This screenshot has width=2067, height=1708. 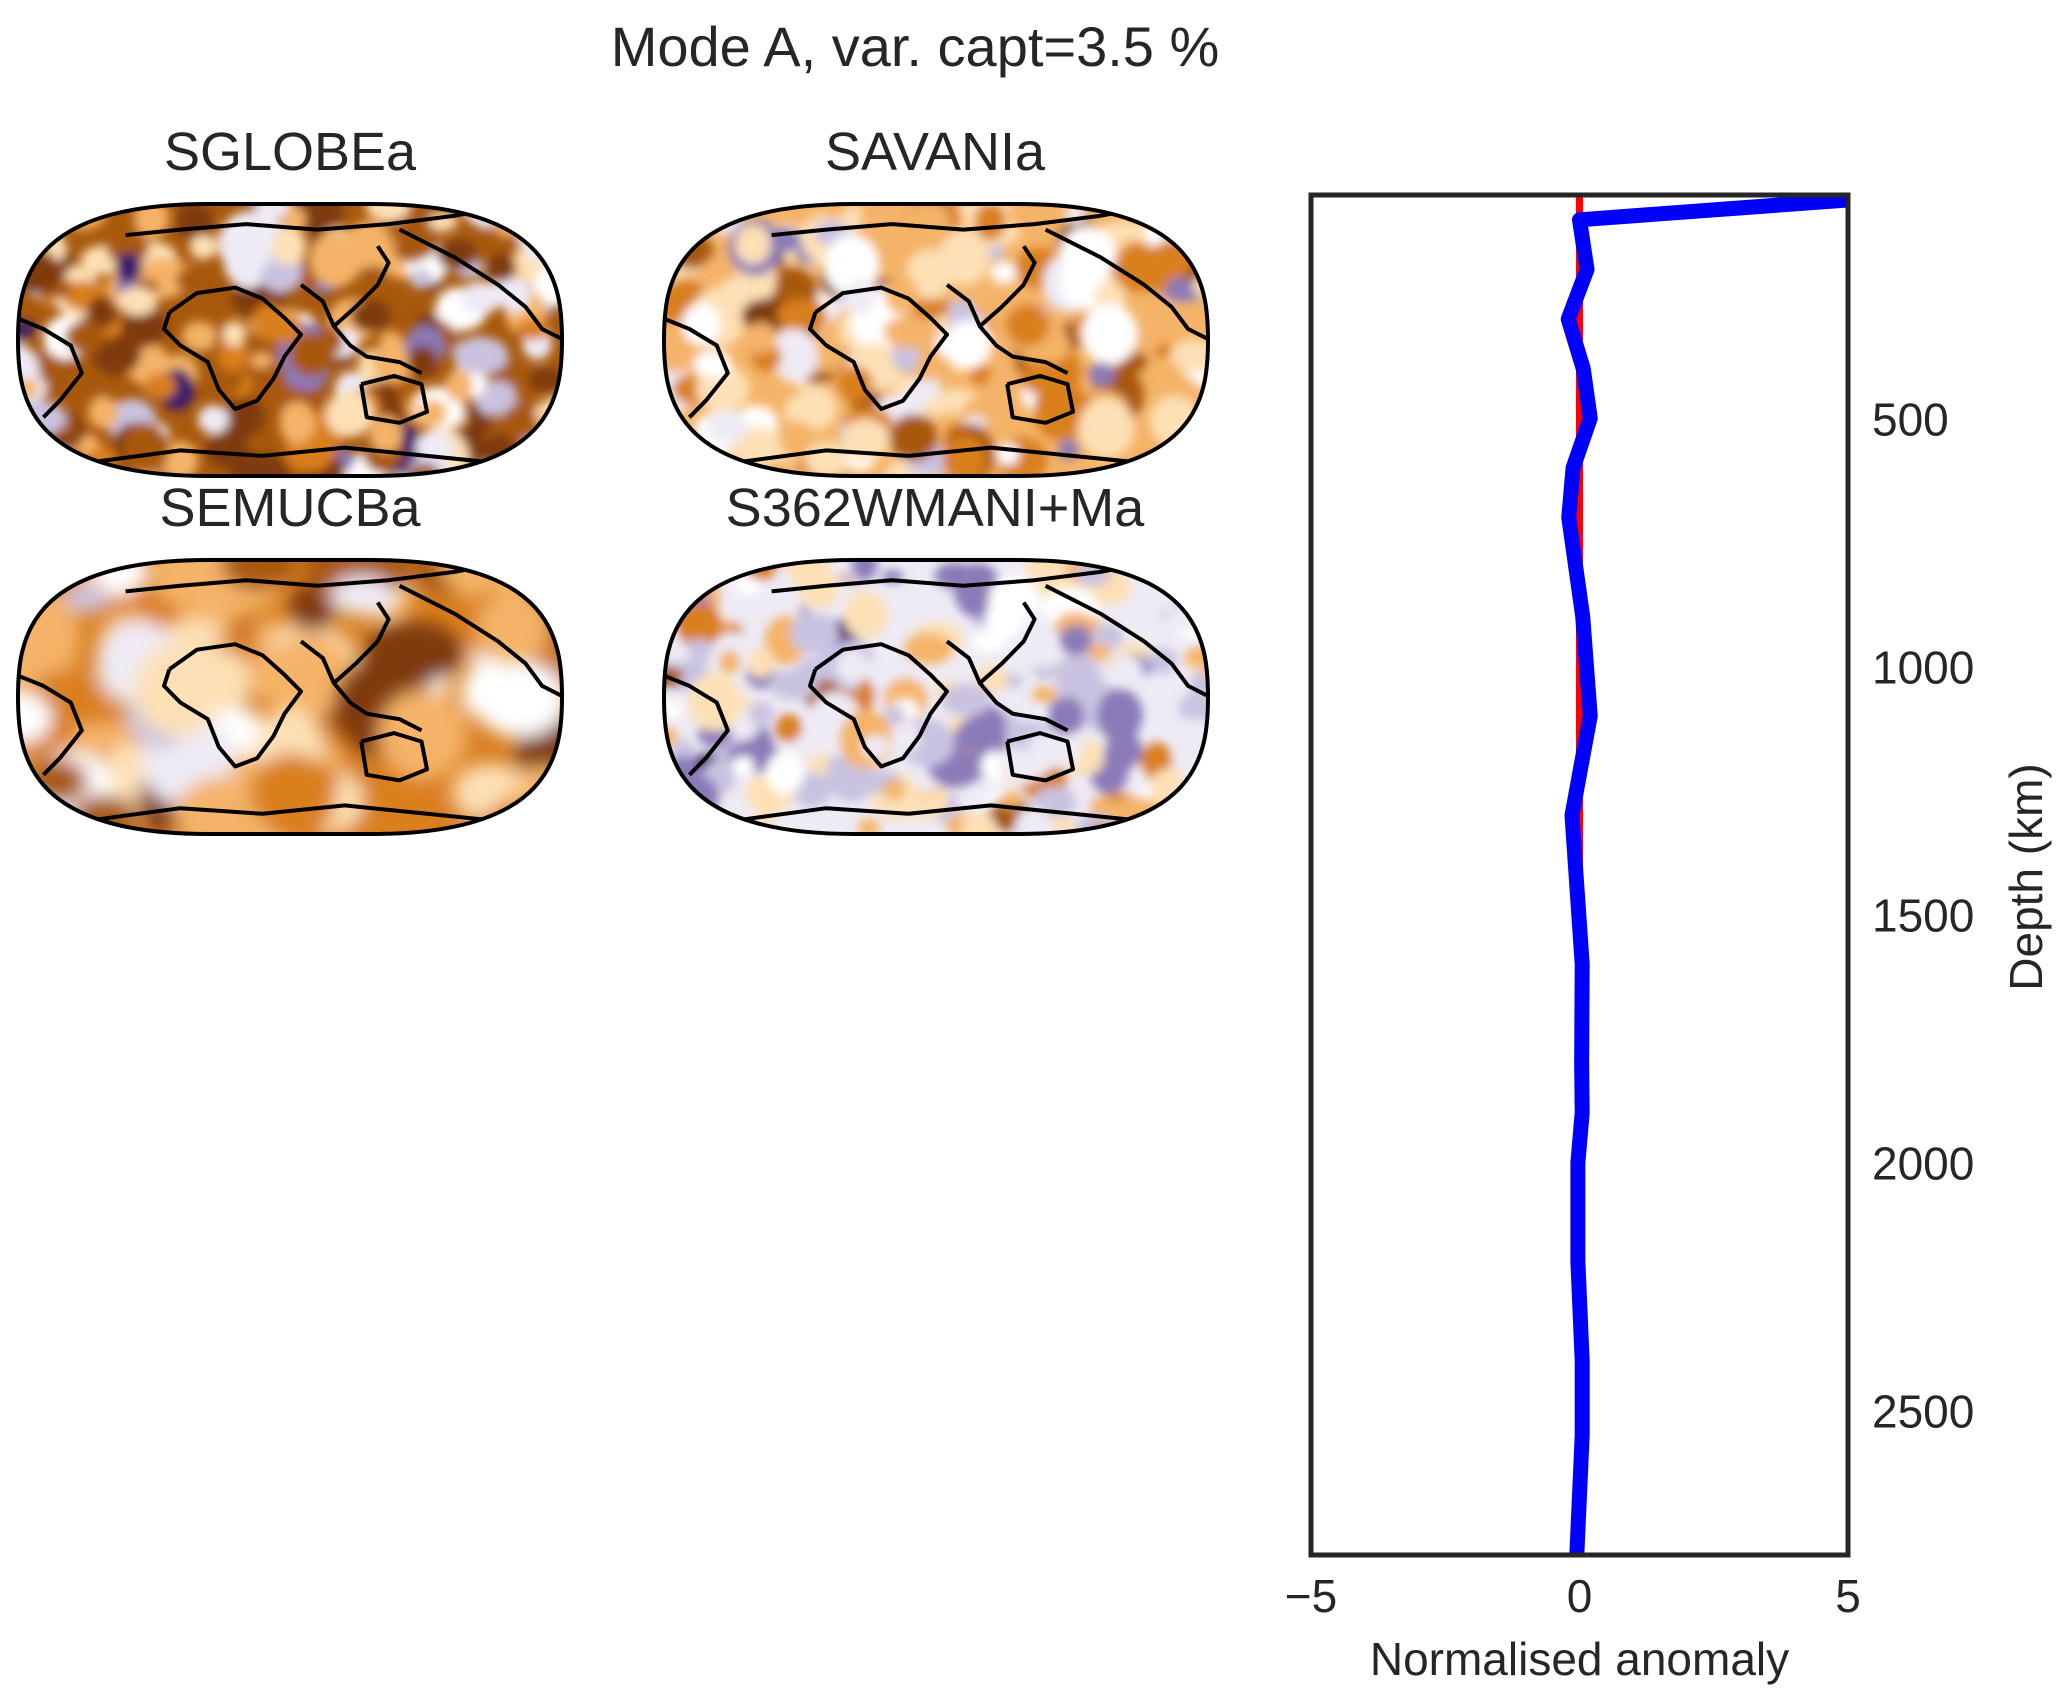 I want to click on y-tick-label: 500, so click(x=1910, y=419).